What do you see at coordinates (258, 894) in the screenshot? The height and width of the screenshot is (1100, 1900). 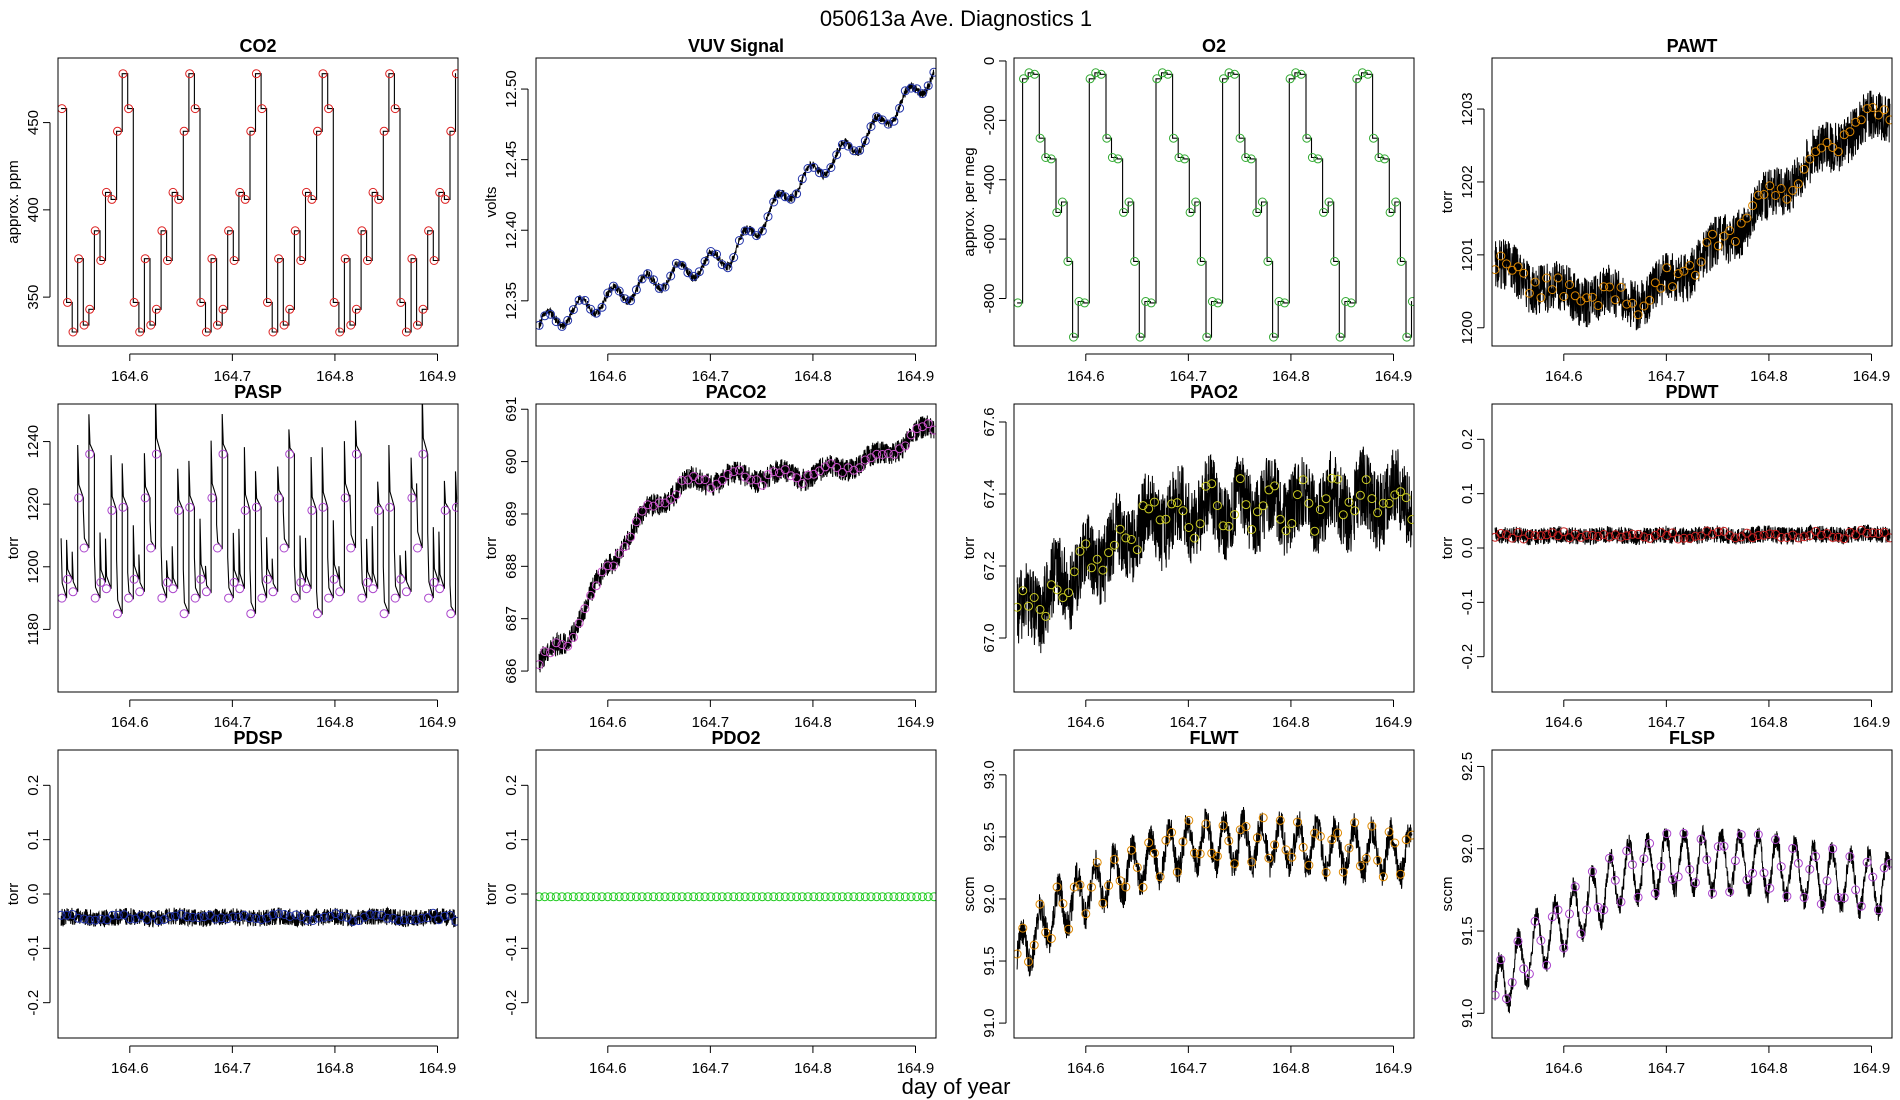 I see `pdsp-plot-frame` at bounding box center [258, 894].